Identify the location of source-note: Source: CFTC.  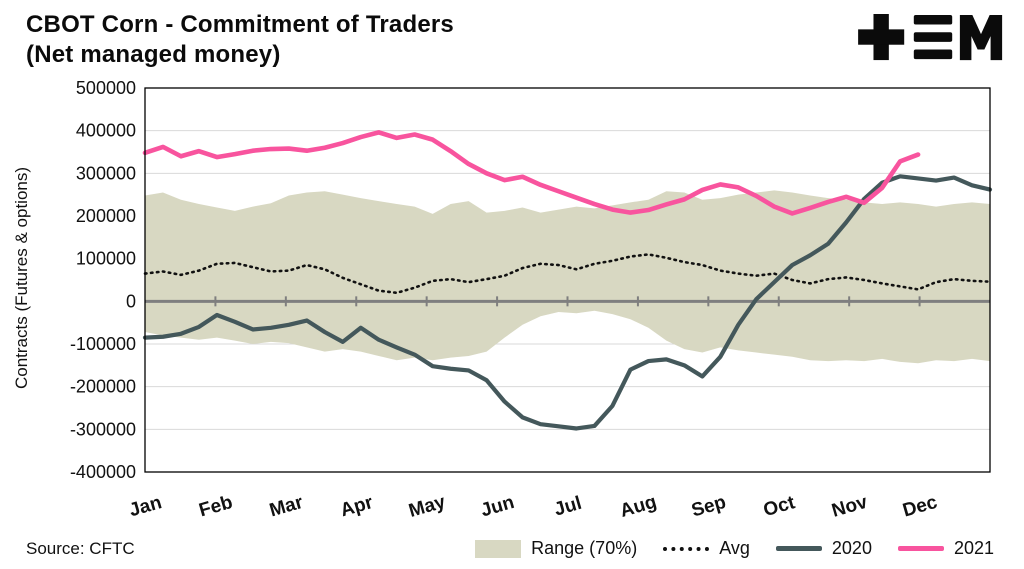
(80, 548).